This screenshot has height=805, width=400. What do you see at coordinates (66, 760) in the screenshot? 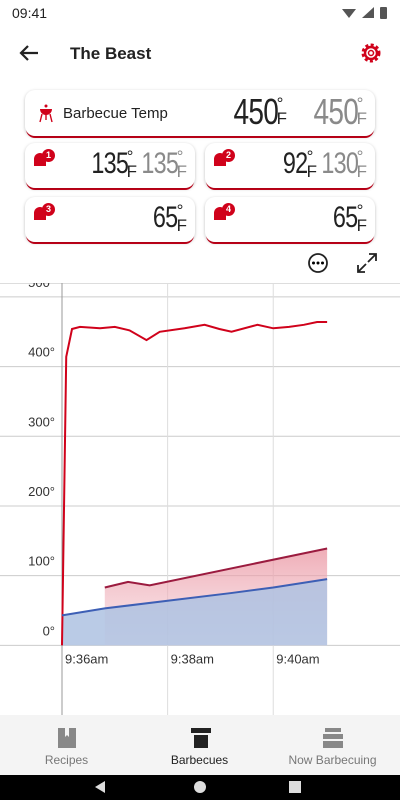
I see `nav-item: Recipes` at bounding box center [66, 760].